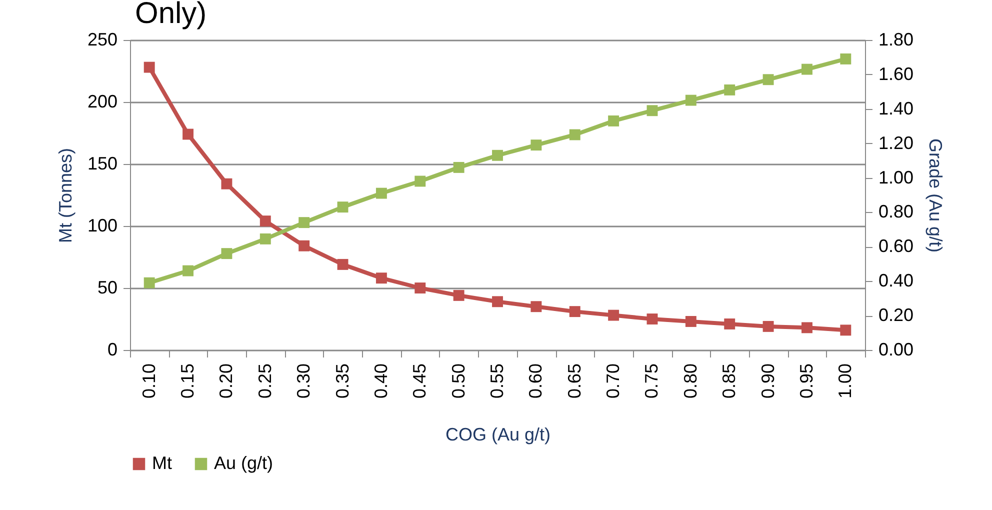  What do you see at coordinates (380, 381) in the screenshot?
I see `x-tick-label: 0.40` at bounding box center [380, 381].